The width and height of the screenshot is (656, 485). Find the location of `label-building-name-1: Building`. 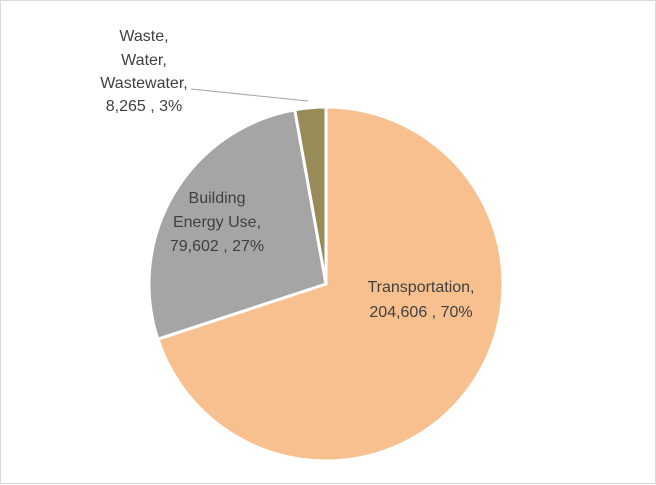

label-building-name-1: Building is located at coordinates (217, 198).